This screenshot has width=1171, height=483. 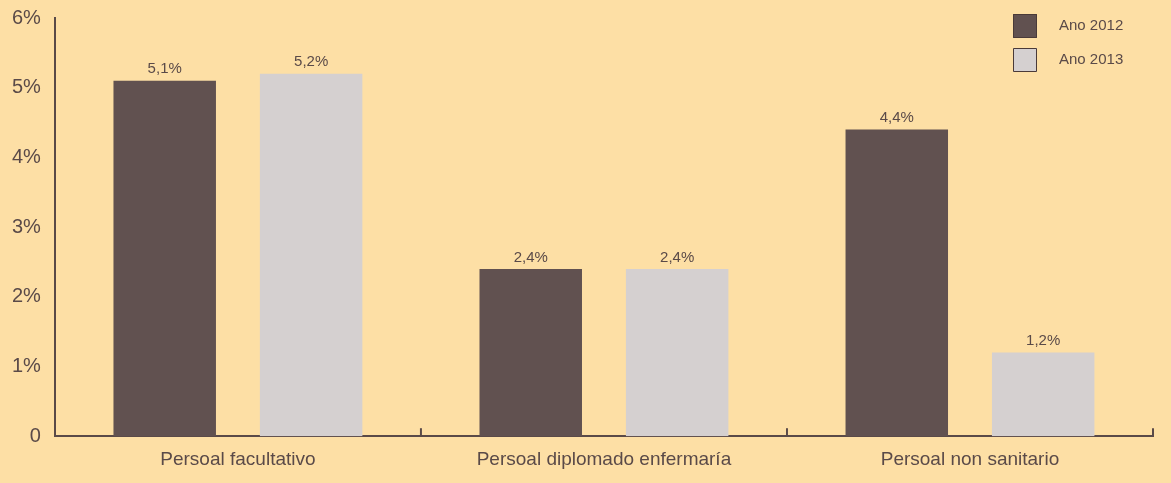 What do you see at coordinates (27, 225) in the screenshot?
I see `y-tick-label: 3%` at bounding box center [27, 225].